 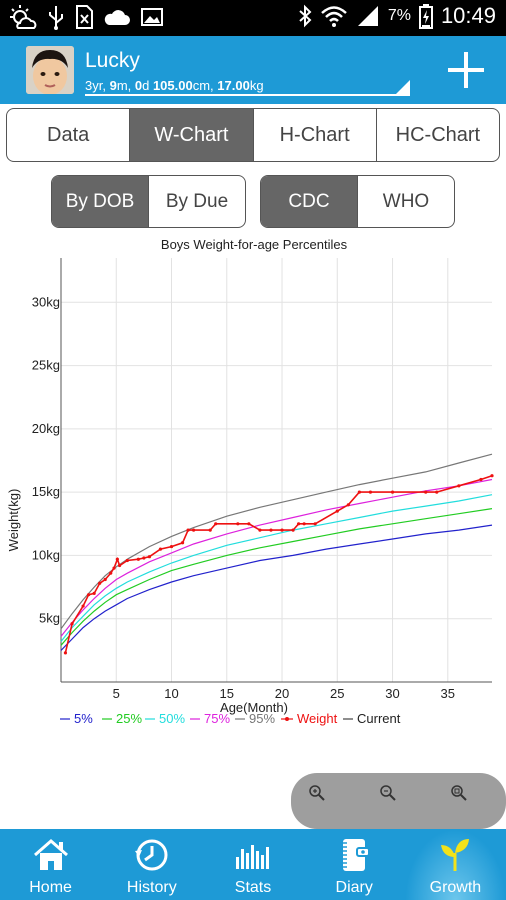 I want to click on tab-w-chart: W-Chart, so click(x=192, y=135).